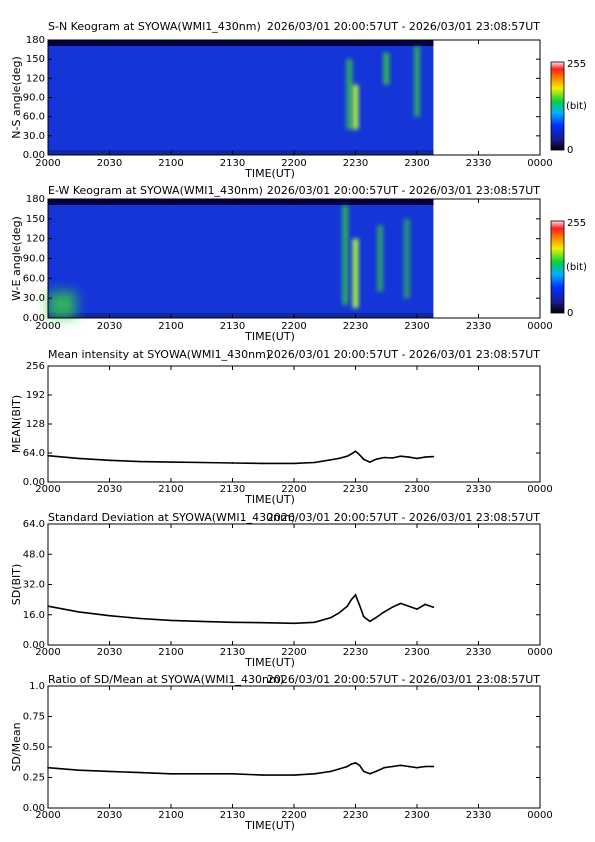  I want to click on panel-title: S-N Keogram at SYOWA(WMI1_430nm), so click(154, 26).